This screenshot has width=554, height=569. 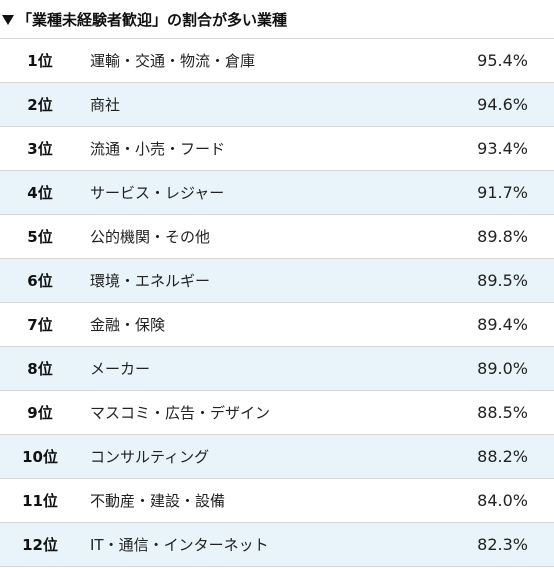 What do you see at coordinates (40, 193) in the screenshot?
I see `rank-cell: 4位` at bounding box center [40, 193].